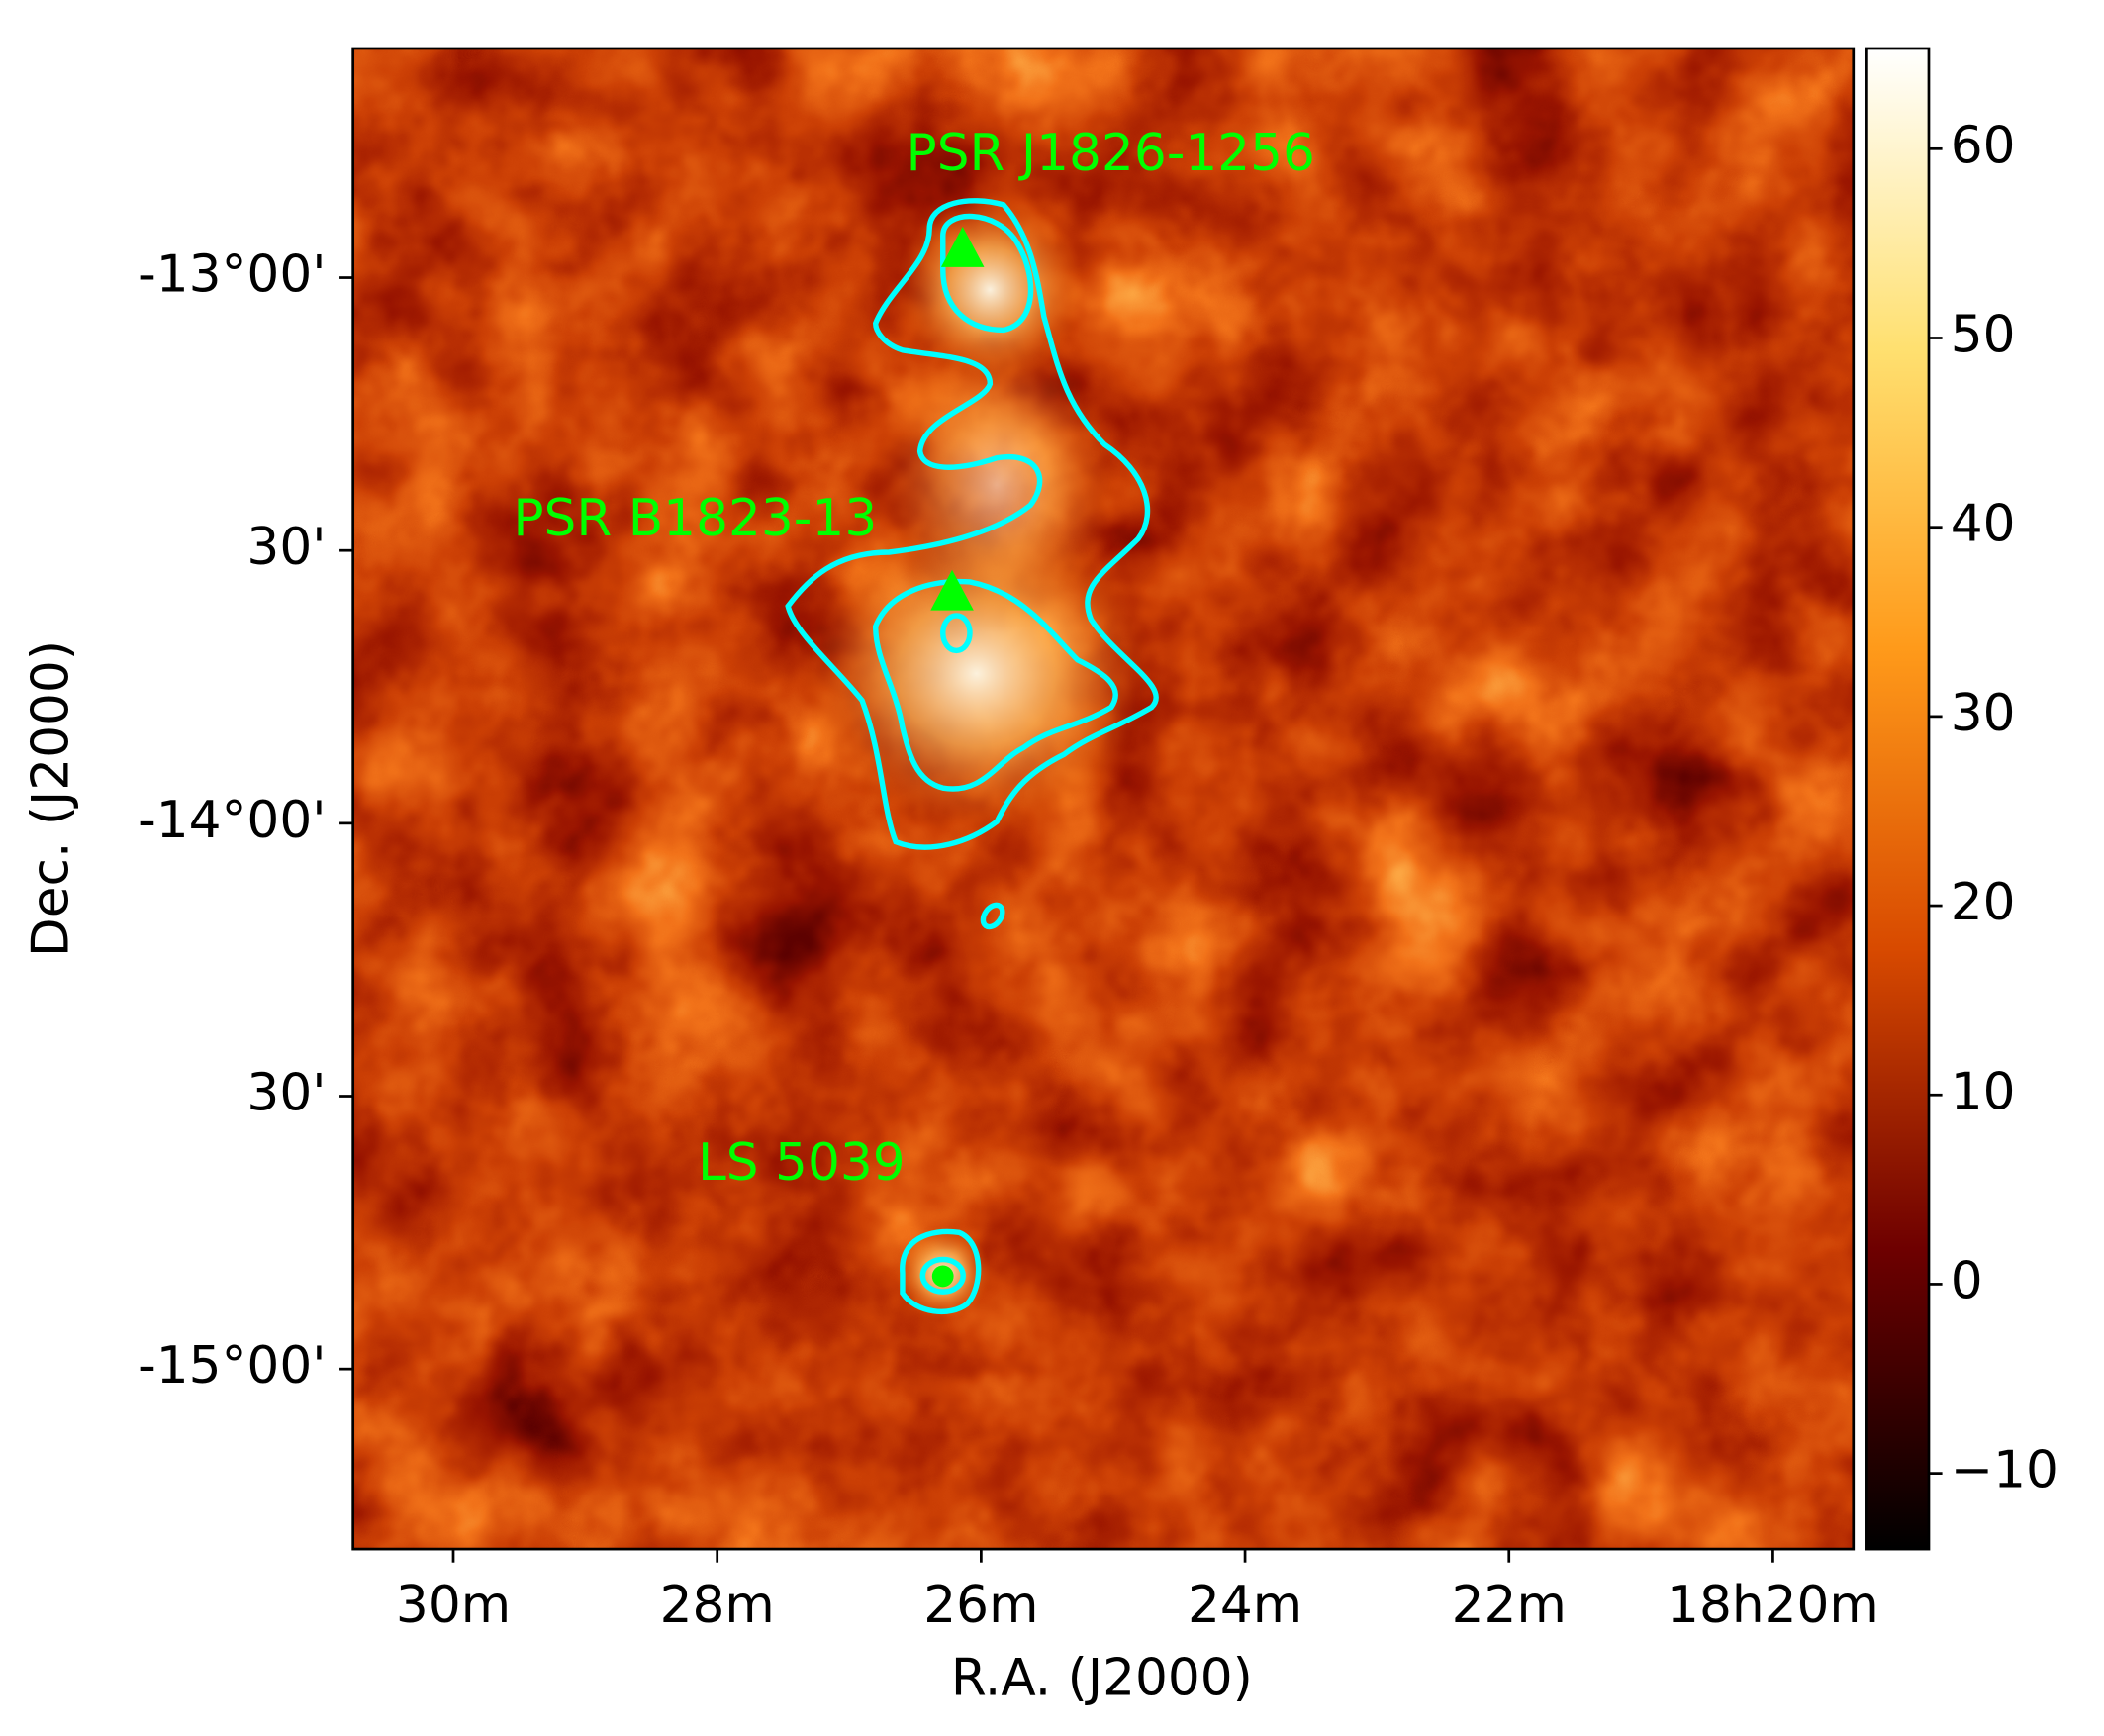  What do you see at coordinates (2005, 1470) in the screenshot?
I see `colorbar-tick-label: −10` at bounding box center [2005, 1470].